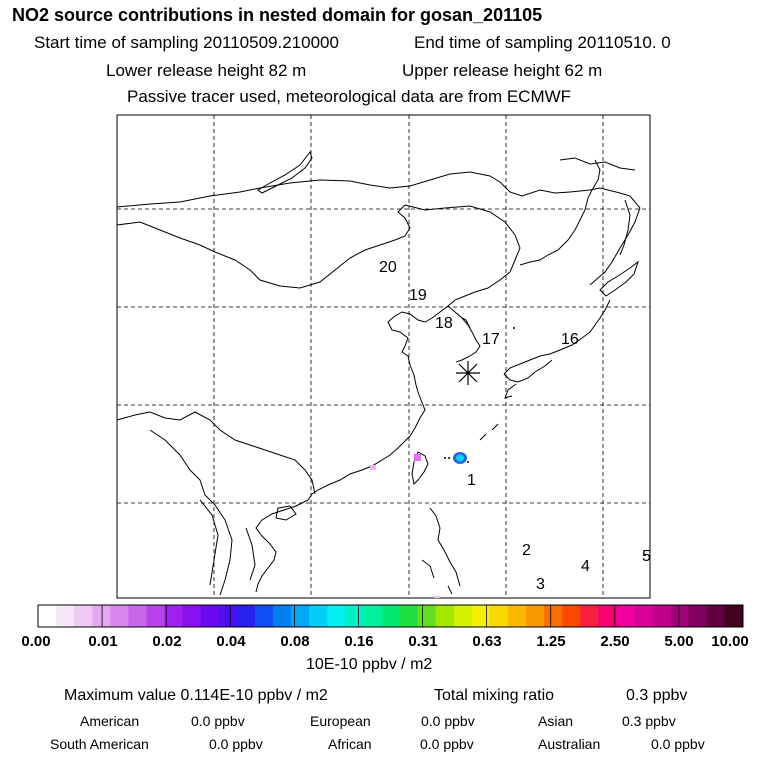  What do you see at coordinates (447, 744) in the screenshot?
I see `region-african-value: 0.0 ppbv` at bounding box center [447, 744].